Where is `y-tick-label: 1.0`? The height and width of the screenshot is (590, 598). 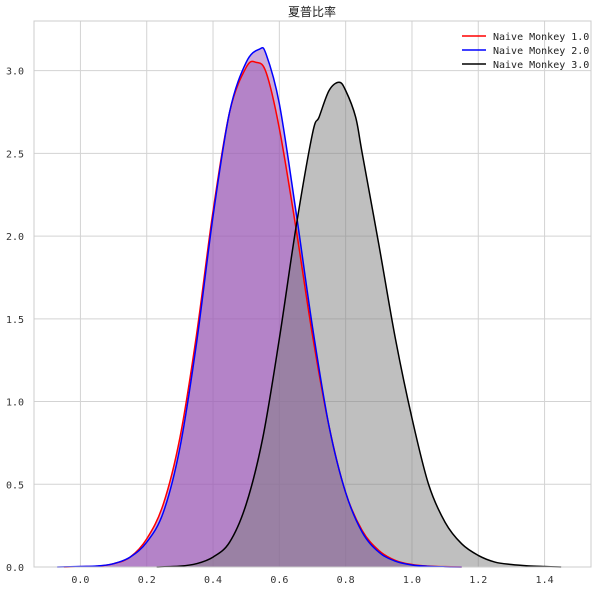
y-tick-label: 1.0 is located at coordinates (15, 403).